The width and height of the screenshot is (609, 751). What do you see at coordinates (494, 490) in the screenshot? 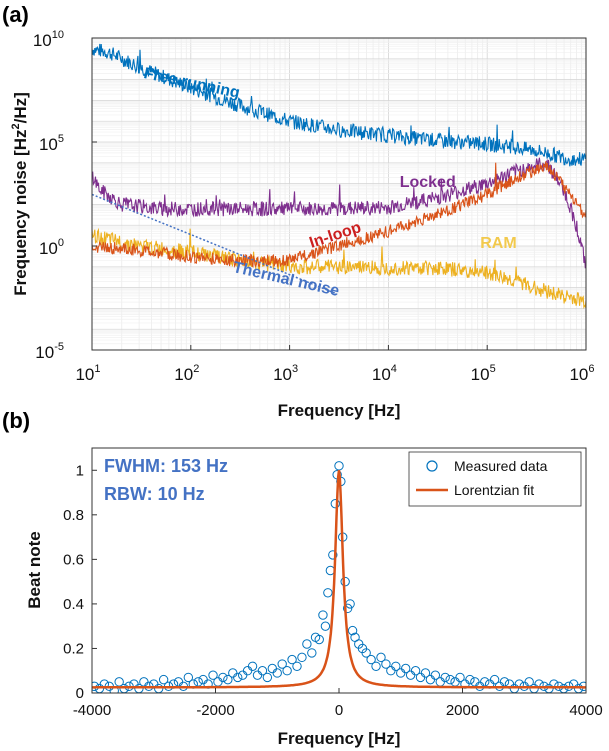
I see `legend-label-fit: Lorentzian fit` at bounding box center [494, 490].